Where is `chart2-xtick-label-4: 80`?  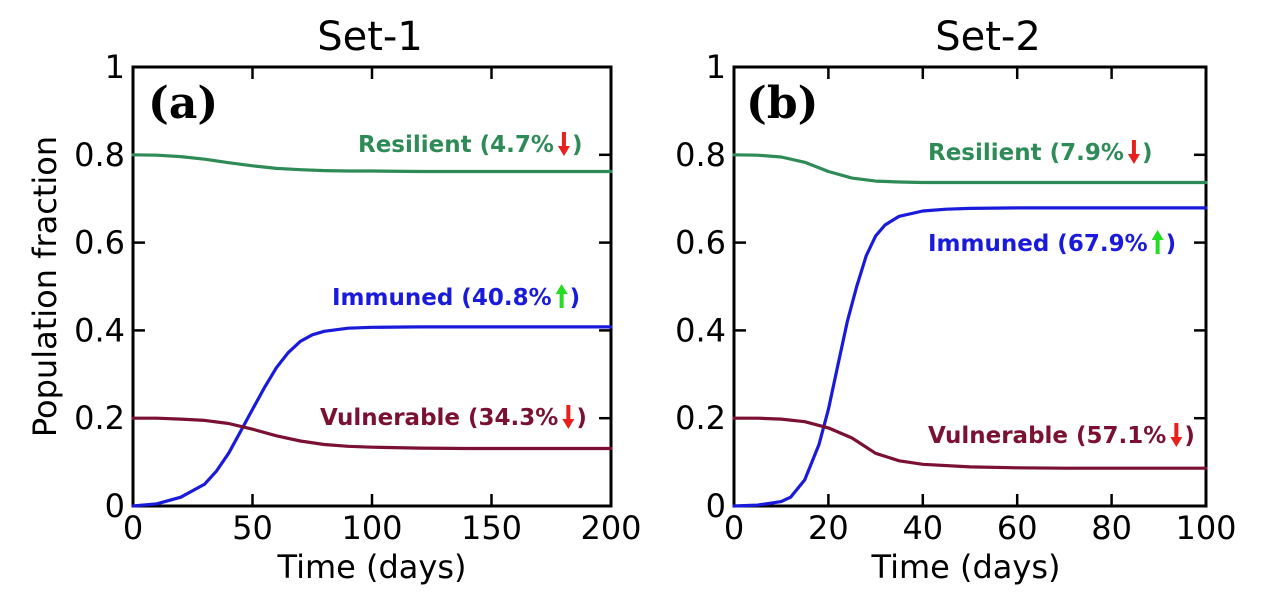
chart2-xtick-label-4: 80 is located at coordinates (1111, 528).